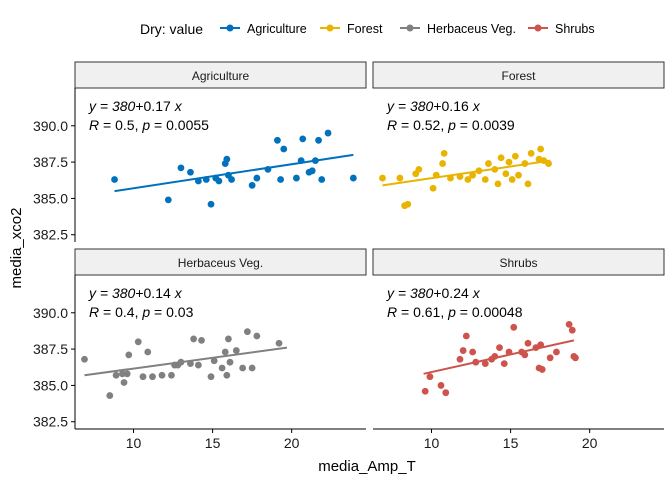 This screenshot has width=672, height=480. What do you see at coordinates (186, 361) in the screenshot?
I see `regression-line` at bounding box center [186, 361].